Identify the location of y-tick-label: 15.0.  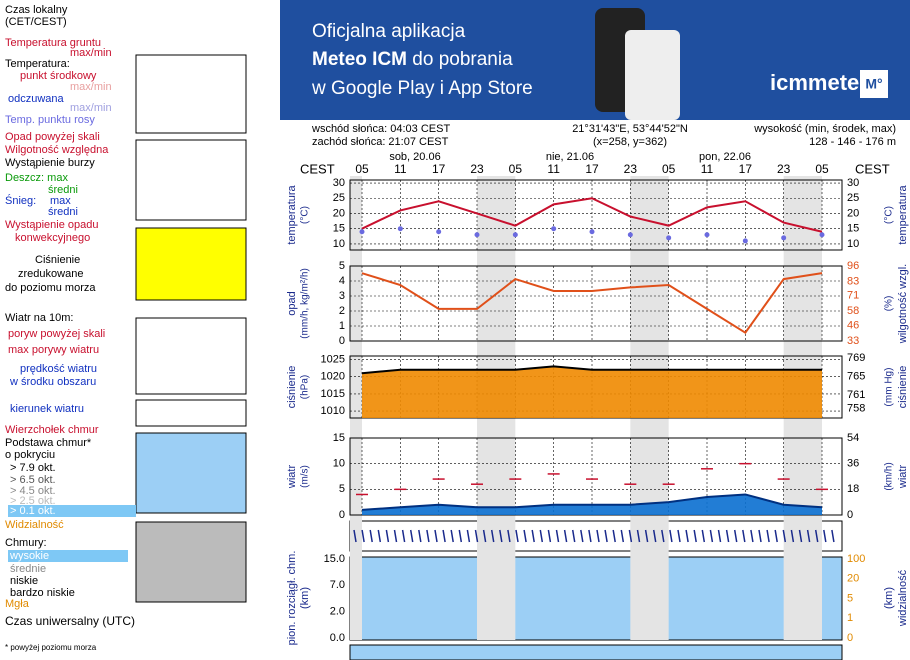
(334, 559).